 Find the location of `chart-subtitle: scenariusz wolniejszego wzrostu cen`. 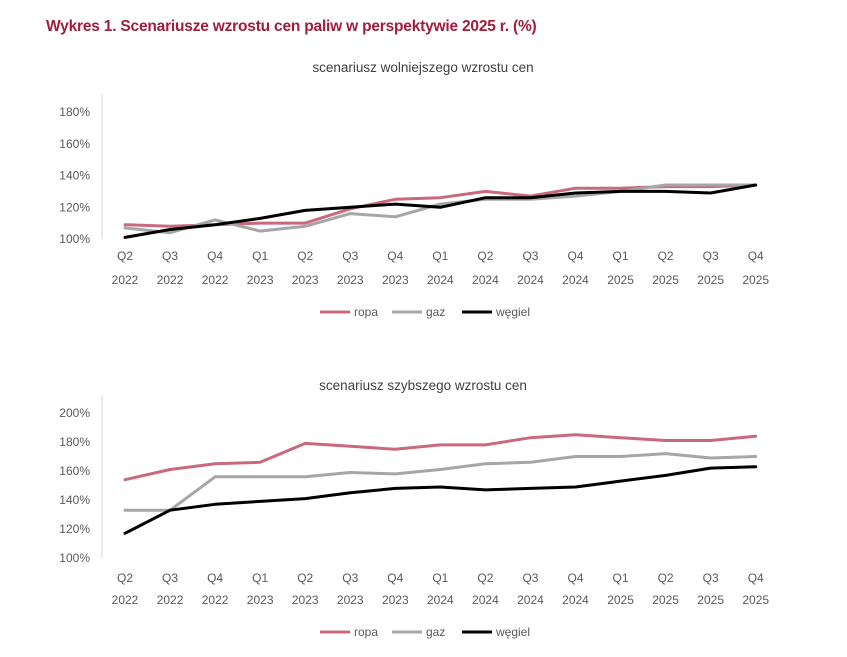

chart-subtitle: scenariusz wolniejszego wzrostu cen is located at coordinates (422, 67).